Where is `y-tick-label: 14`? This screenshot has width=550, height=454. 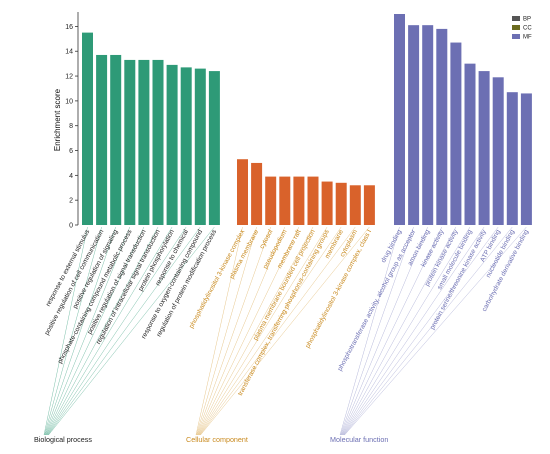 y-tick-label: 14 is located at coordinates (69, 52).